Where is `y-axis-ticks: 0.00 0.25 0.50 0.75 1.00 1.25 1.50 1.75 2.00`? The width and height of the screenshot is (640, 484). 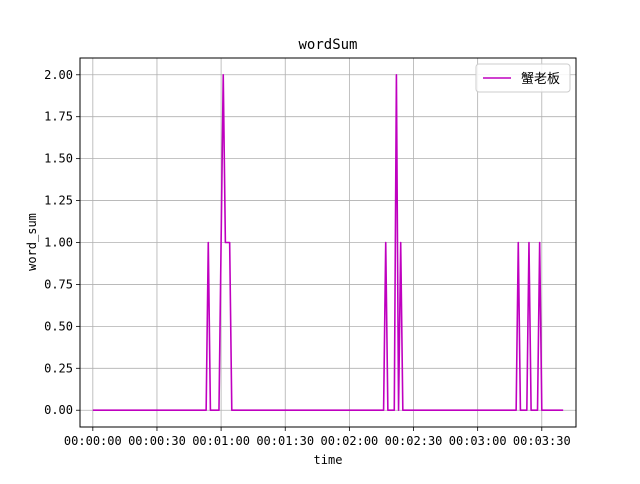
y-axis-ticks: 0.00 0.25 0.50 0.75 1.00 1.25 1.50 1.75 2.00 is located at coordinates (62, 242).